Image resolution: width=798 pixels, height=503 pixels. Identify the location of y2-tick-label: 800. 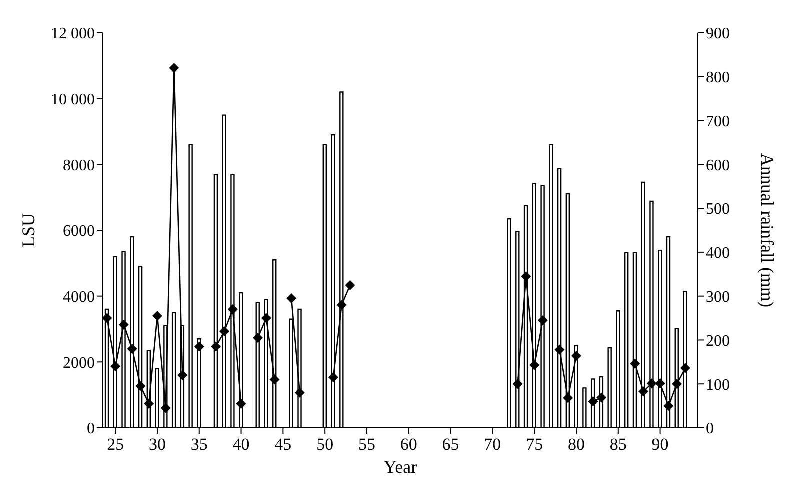
(718, 78).